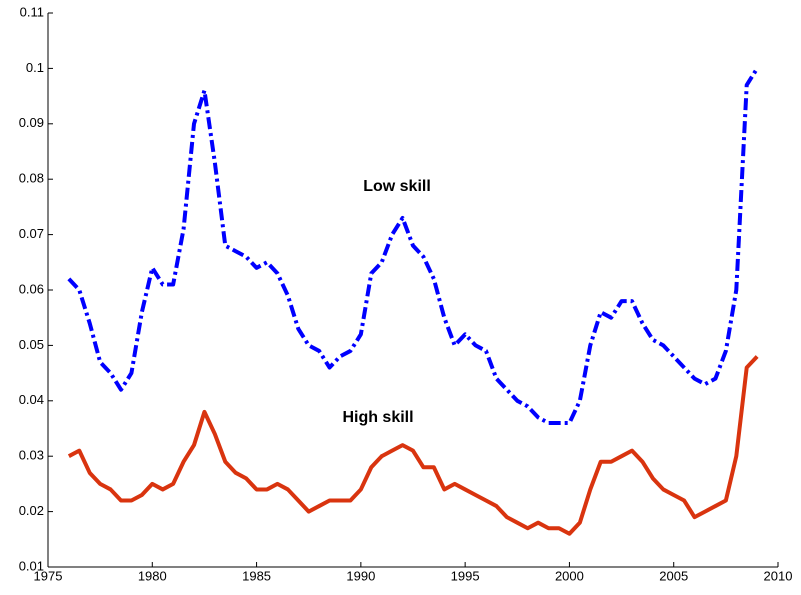 The image size is (801, 595). Describe the element at coordinates (31, 288) in the screenshot. I see `y-tick-label: 0.06` at that location.